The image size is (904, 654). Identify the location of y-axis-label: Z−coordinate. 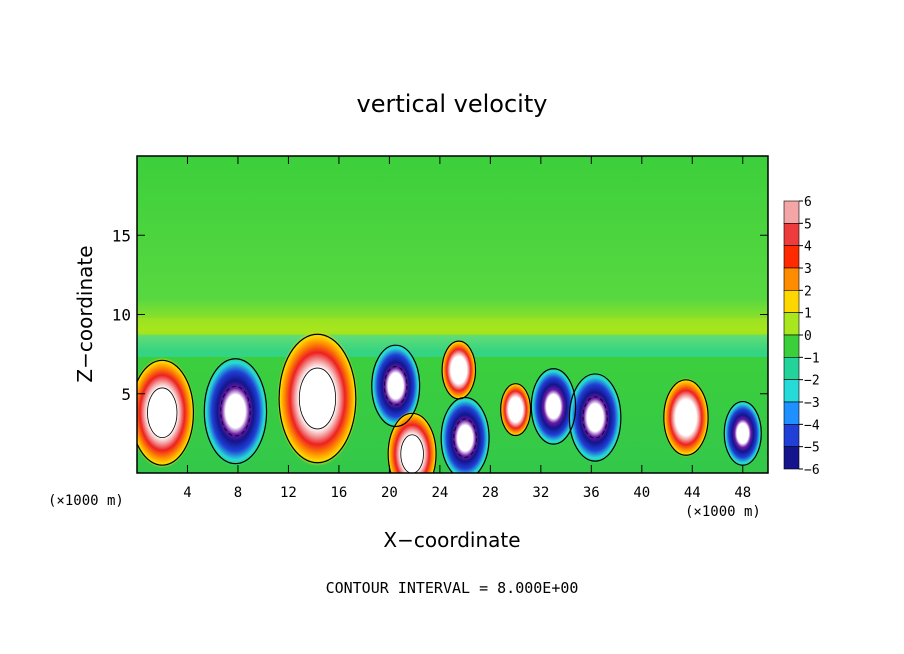
(85, 313).